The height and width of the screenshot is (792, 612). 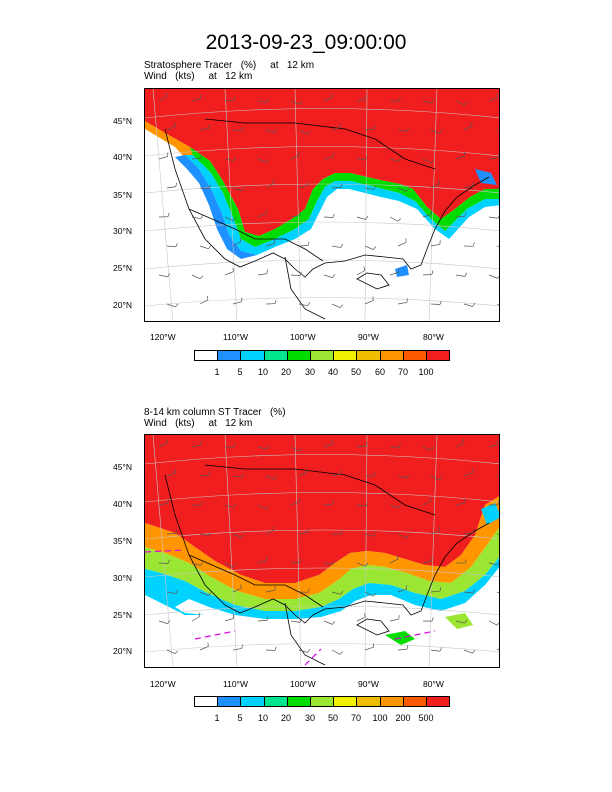 I want to click on panel1-colorbar-label: 1, so click(x=217, y=372).